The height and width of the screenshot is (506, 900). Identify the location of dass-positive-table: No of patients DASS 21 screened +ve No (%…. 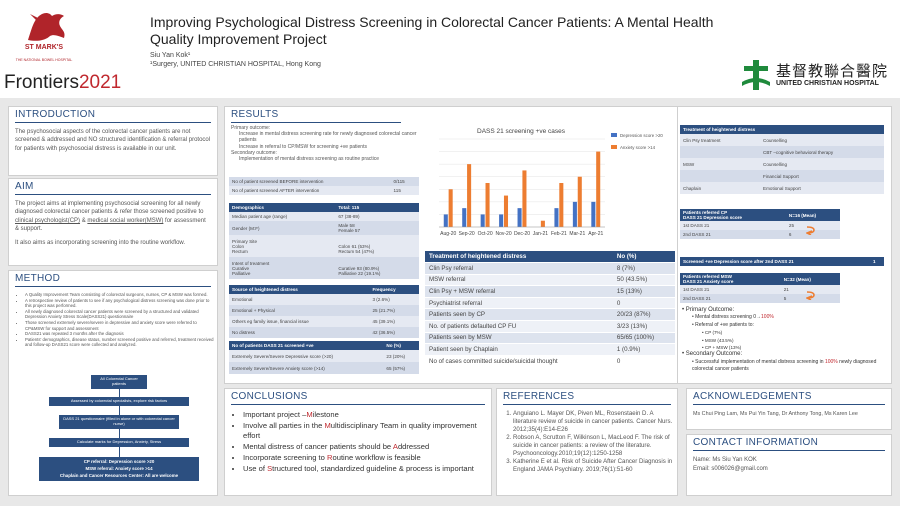
(324, 357).